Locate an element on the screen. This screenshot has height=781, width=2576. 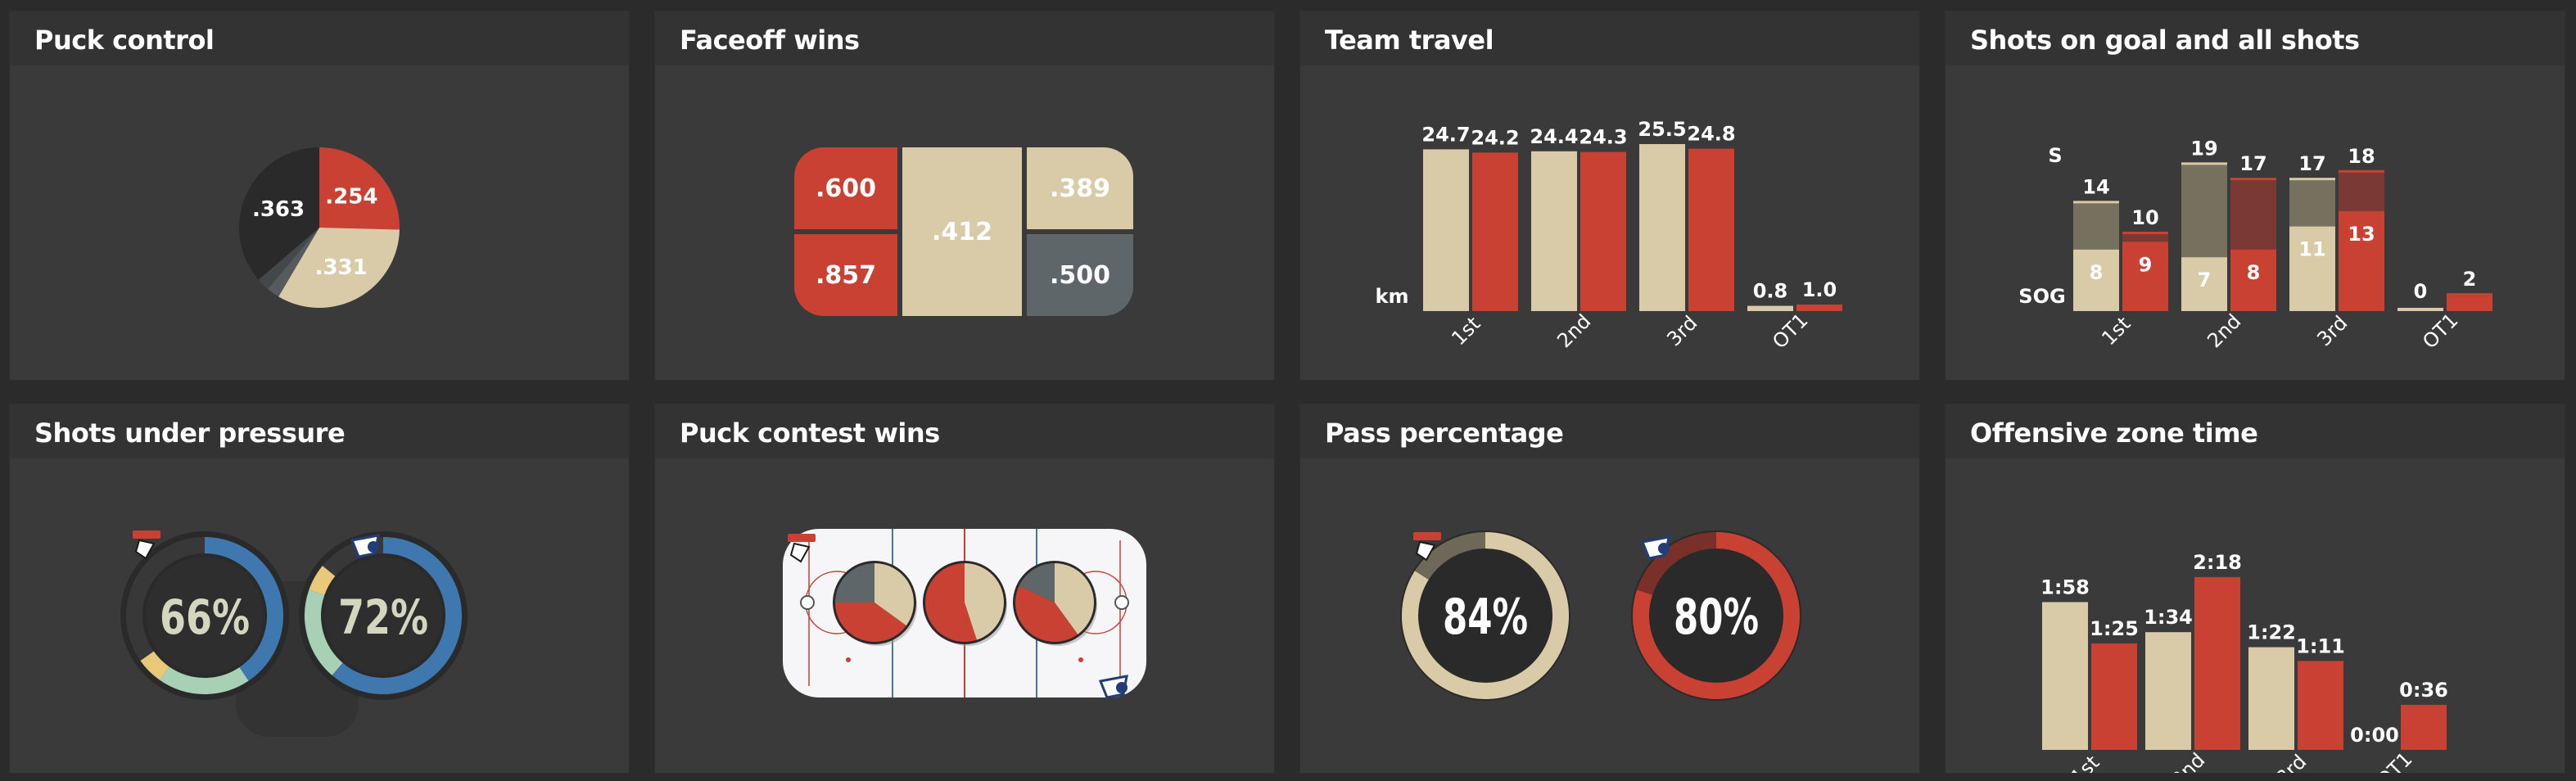
pressure-panel: Shots under pressure 66% 72% is located at coordinates (319, 588).